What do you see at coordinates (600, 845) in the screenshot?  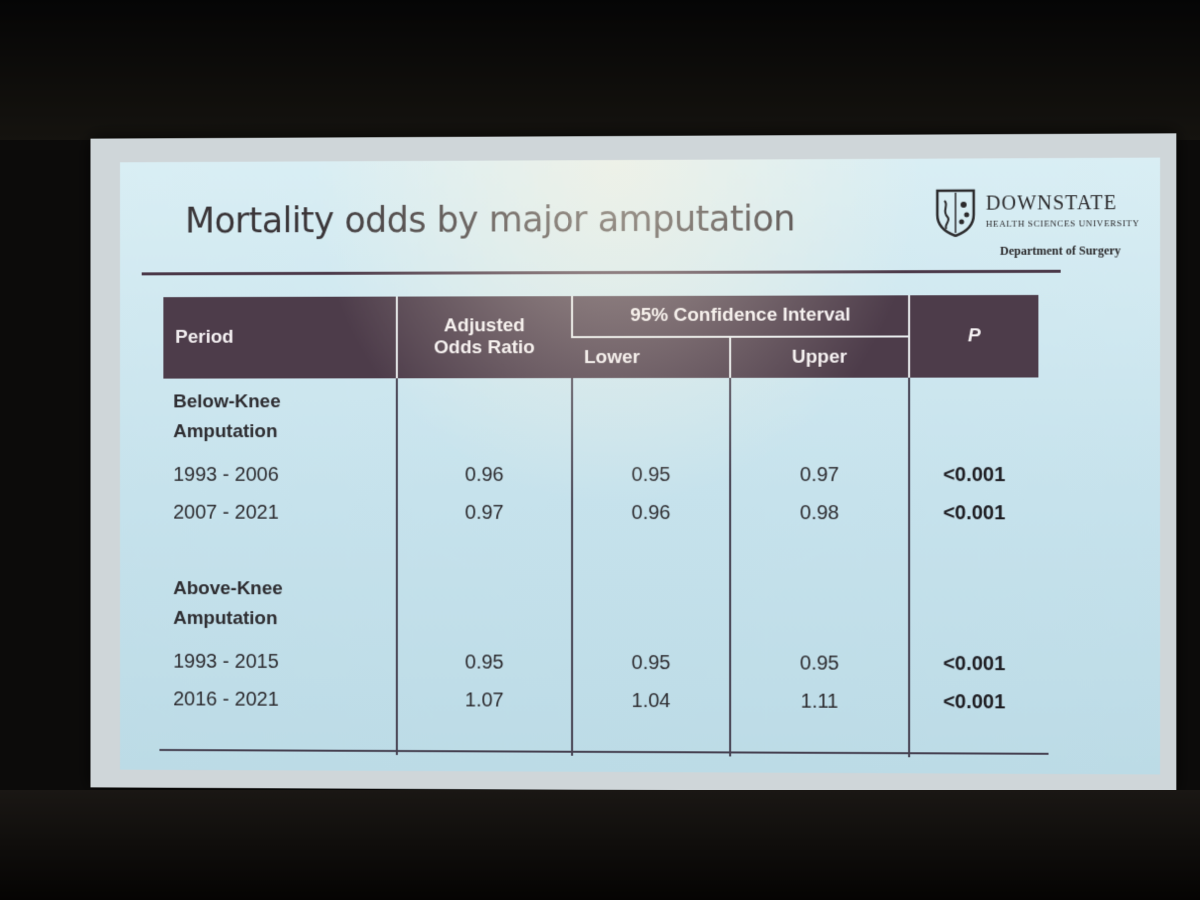 I see `stage-foreground` at bounding box center [600, 845].